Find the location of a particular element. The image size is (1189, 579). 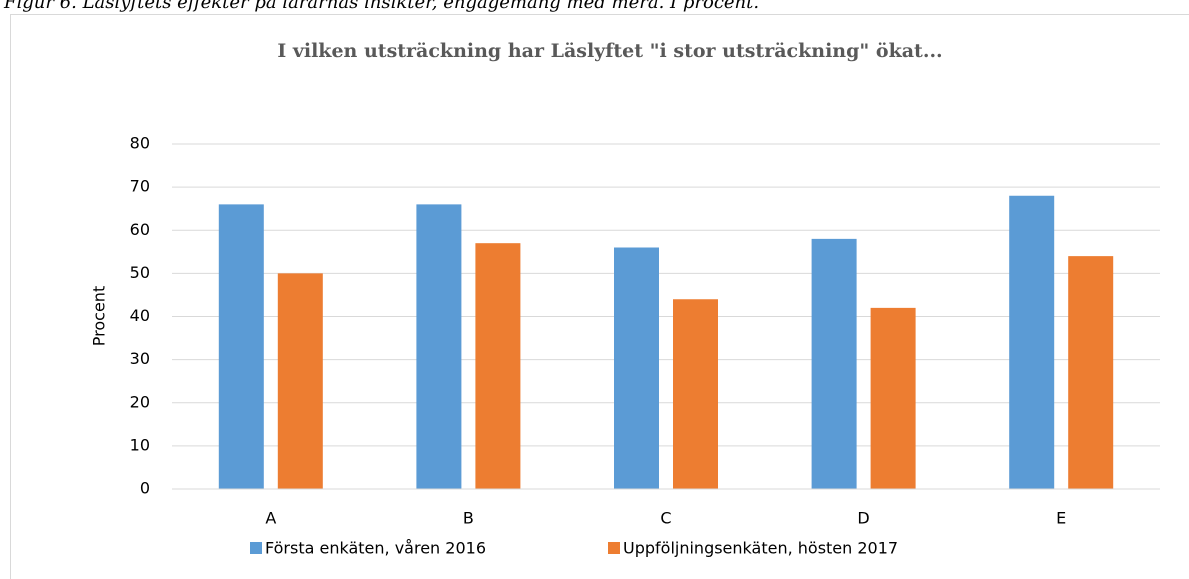

y-tick-label: 30 is located at coordinates (140, 358).